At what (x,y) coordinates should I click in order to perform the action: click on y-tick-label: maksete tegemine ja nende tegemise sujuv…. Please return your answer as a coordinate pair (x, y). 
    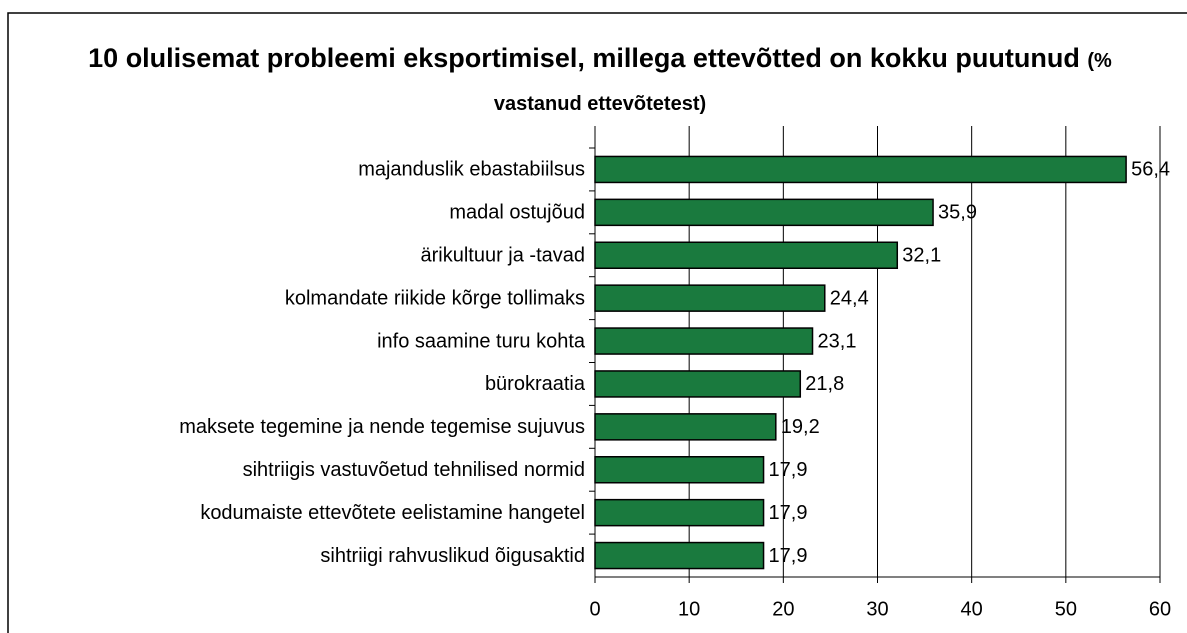
    Looking at the image, I should click on (382, 427).